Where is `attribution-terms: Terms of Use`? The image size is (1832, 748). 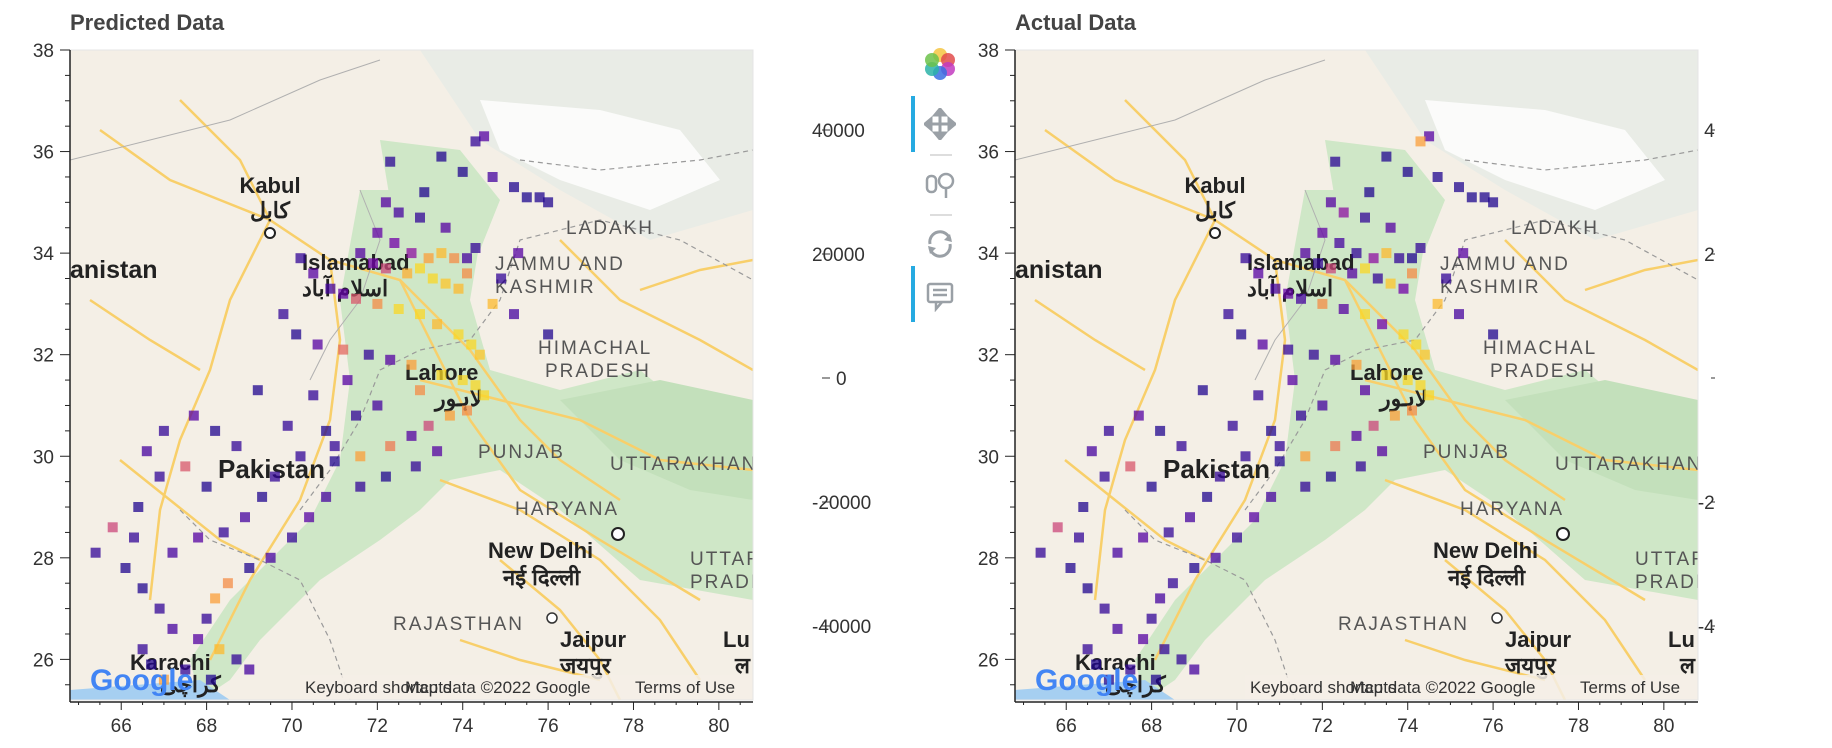 attribution-terms: Terms of Use is located at coordinates (685, 687).